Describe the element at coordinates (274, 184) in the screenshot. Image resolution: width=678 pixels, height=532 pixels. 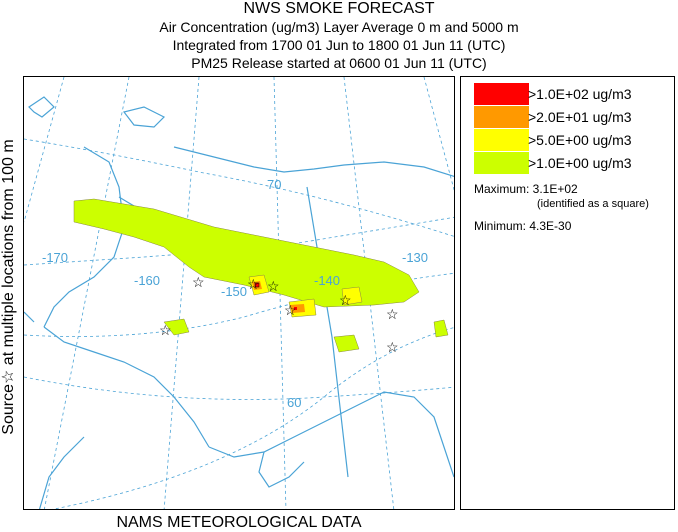
I see `lat-70-label: 70` at that location.